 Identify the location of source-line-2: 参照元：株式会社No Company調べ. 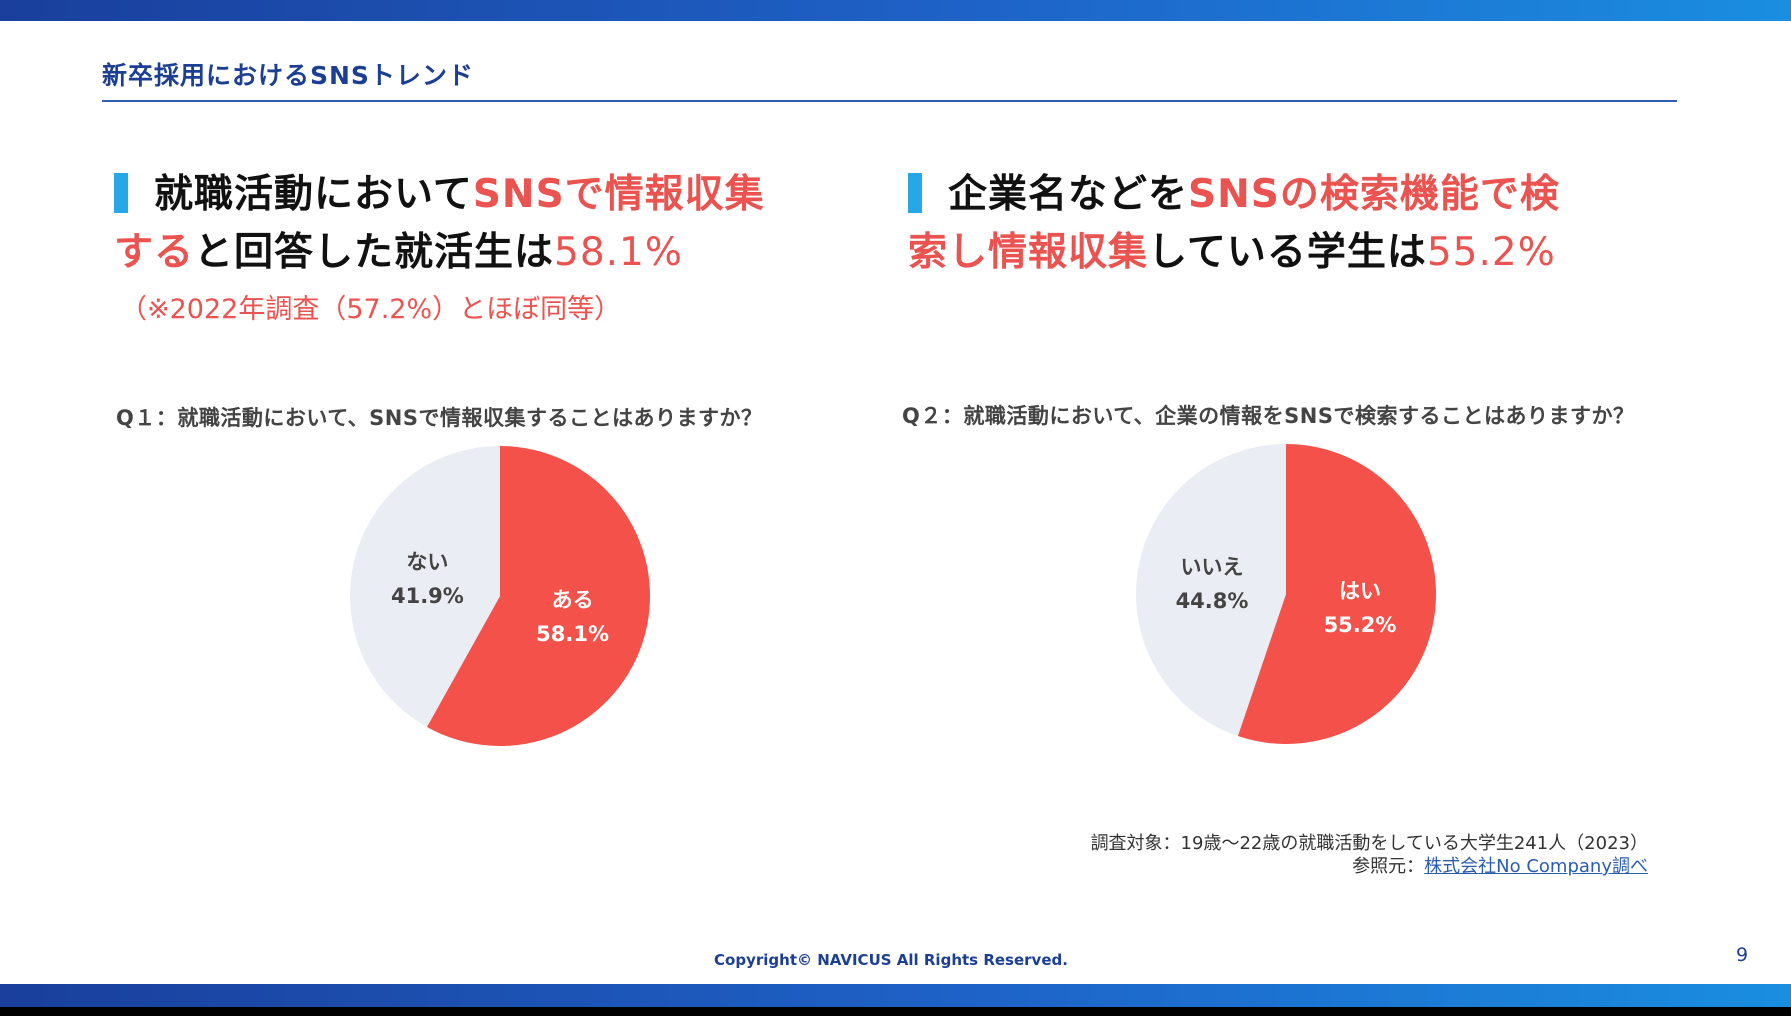
(1369, 866).